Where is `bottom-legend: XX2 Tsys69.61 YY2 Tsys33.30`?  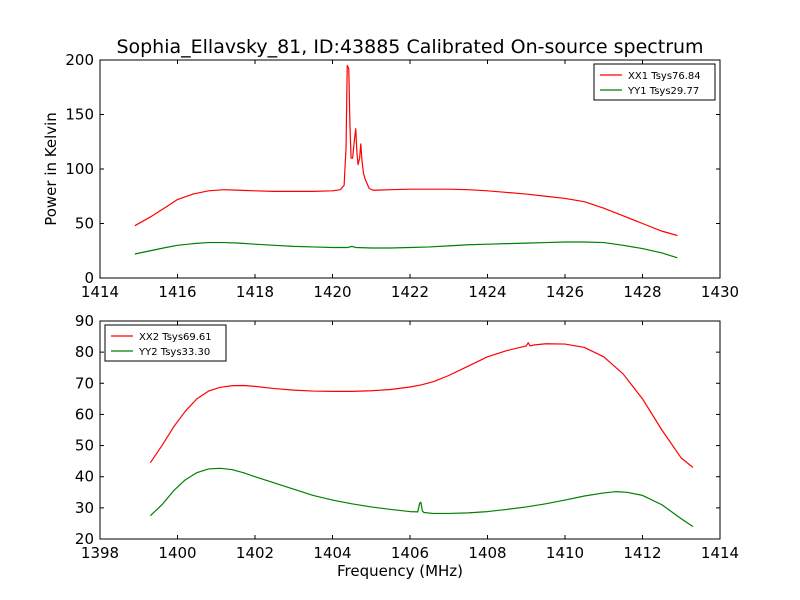 bottom-legend: XX2 Tsys69.61 YY2 Tsys33.30 is located at coordinates (165, 343).